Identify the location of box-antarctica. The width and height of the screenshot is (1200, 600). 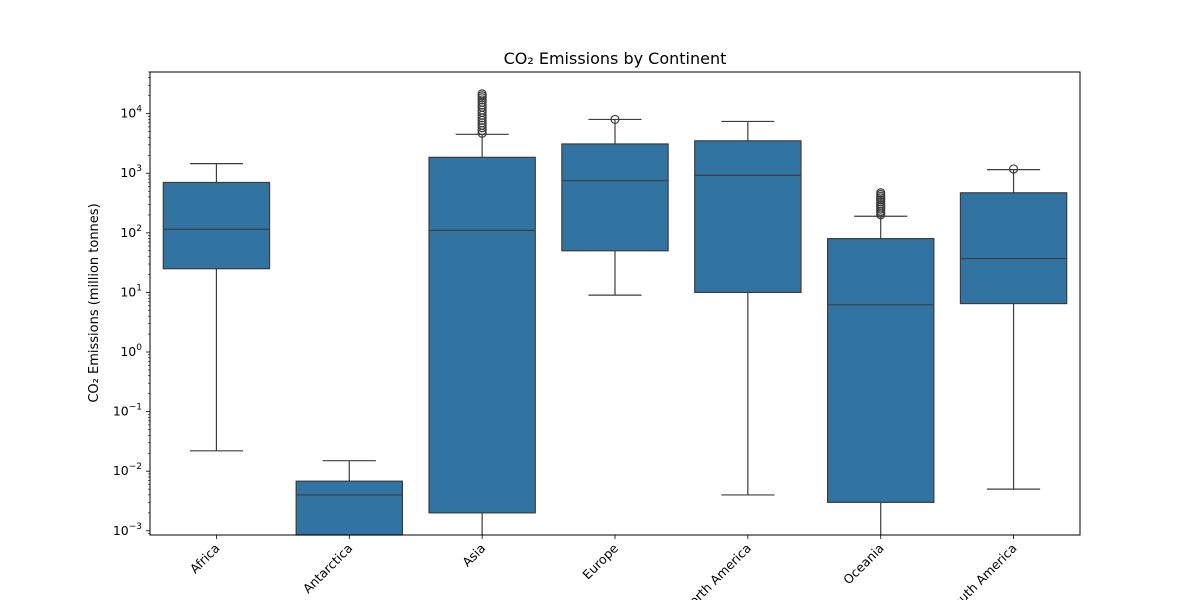
(349, 508).